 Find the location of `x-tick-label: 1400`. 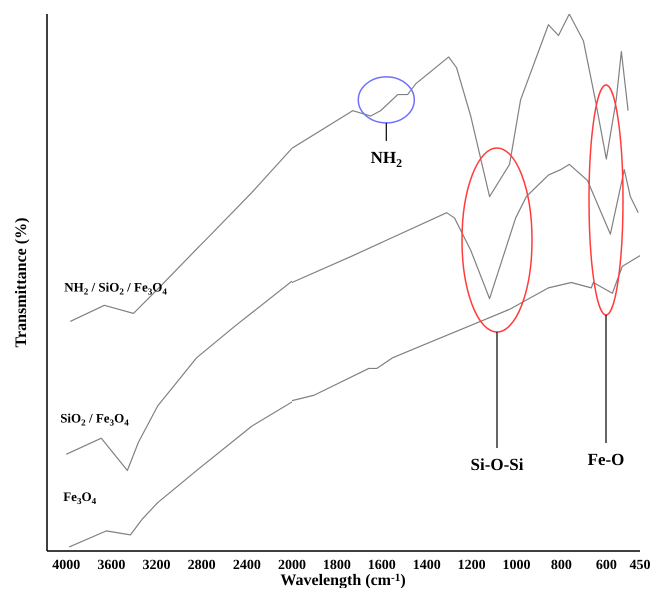

x-tick-label: 1400 is located at coordinates (426, 565).